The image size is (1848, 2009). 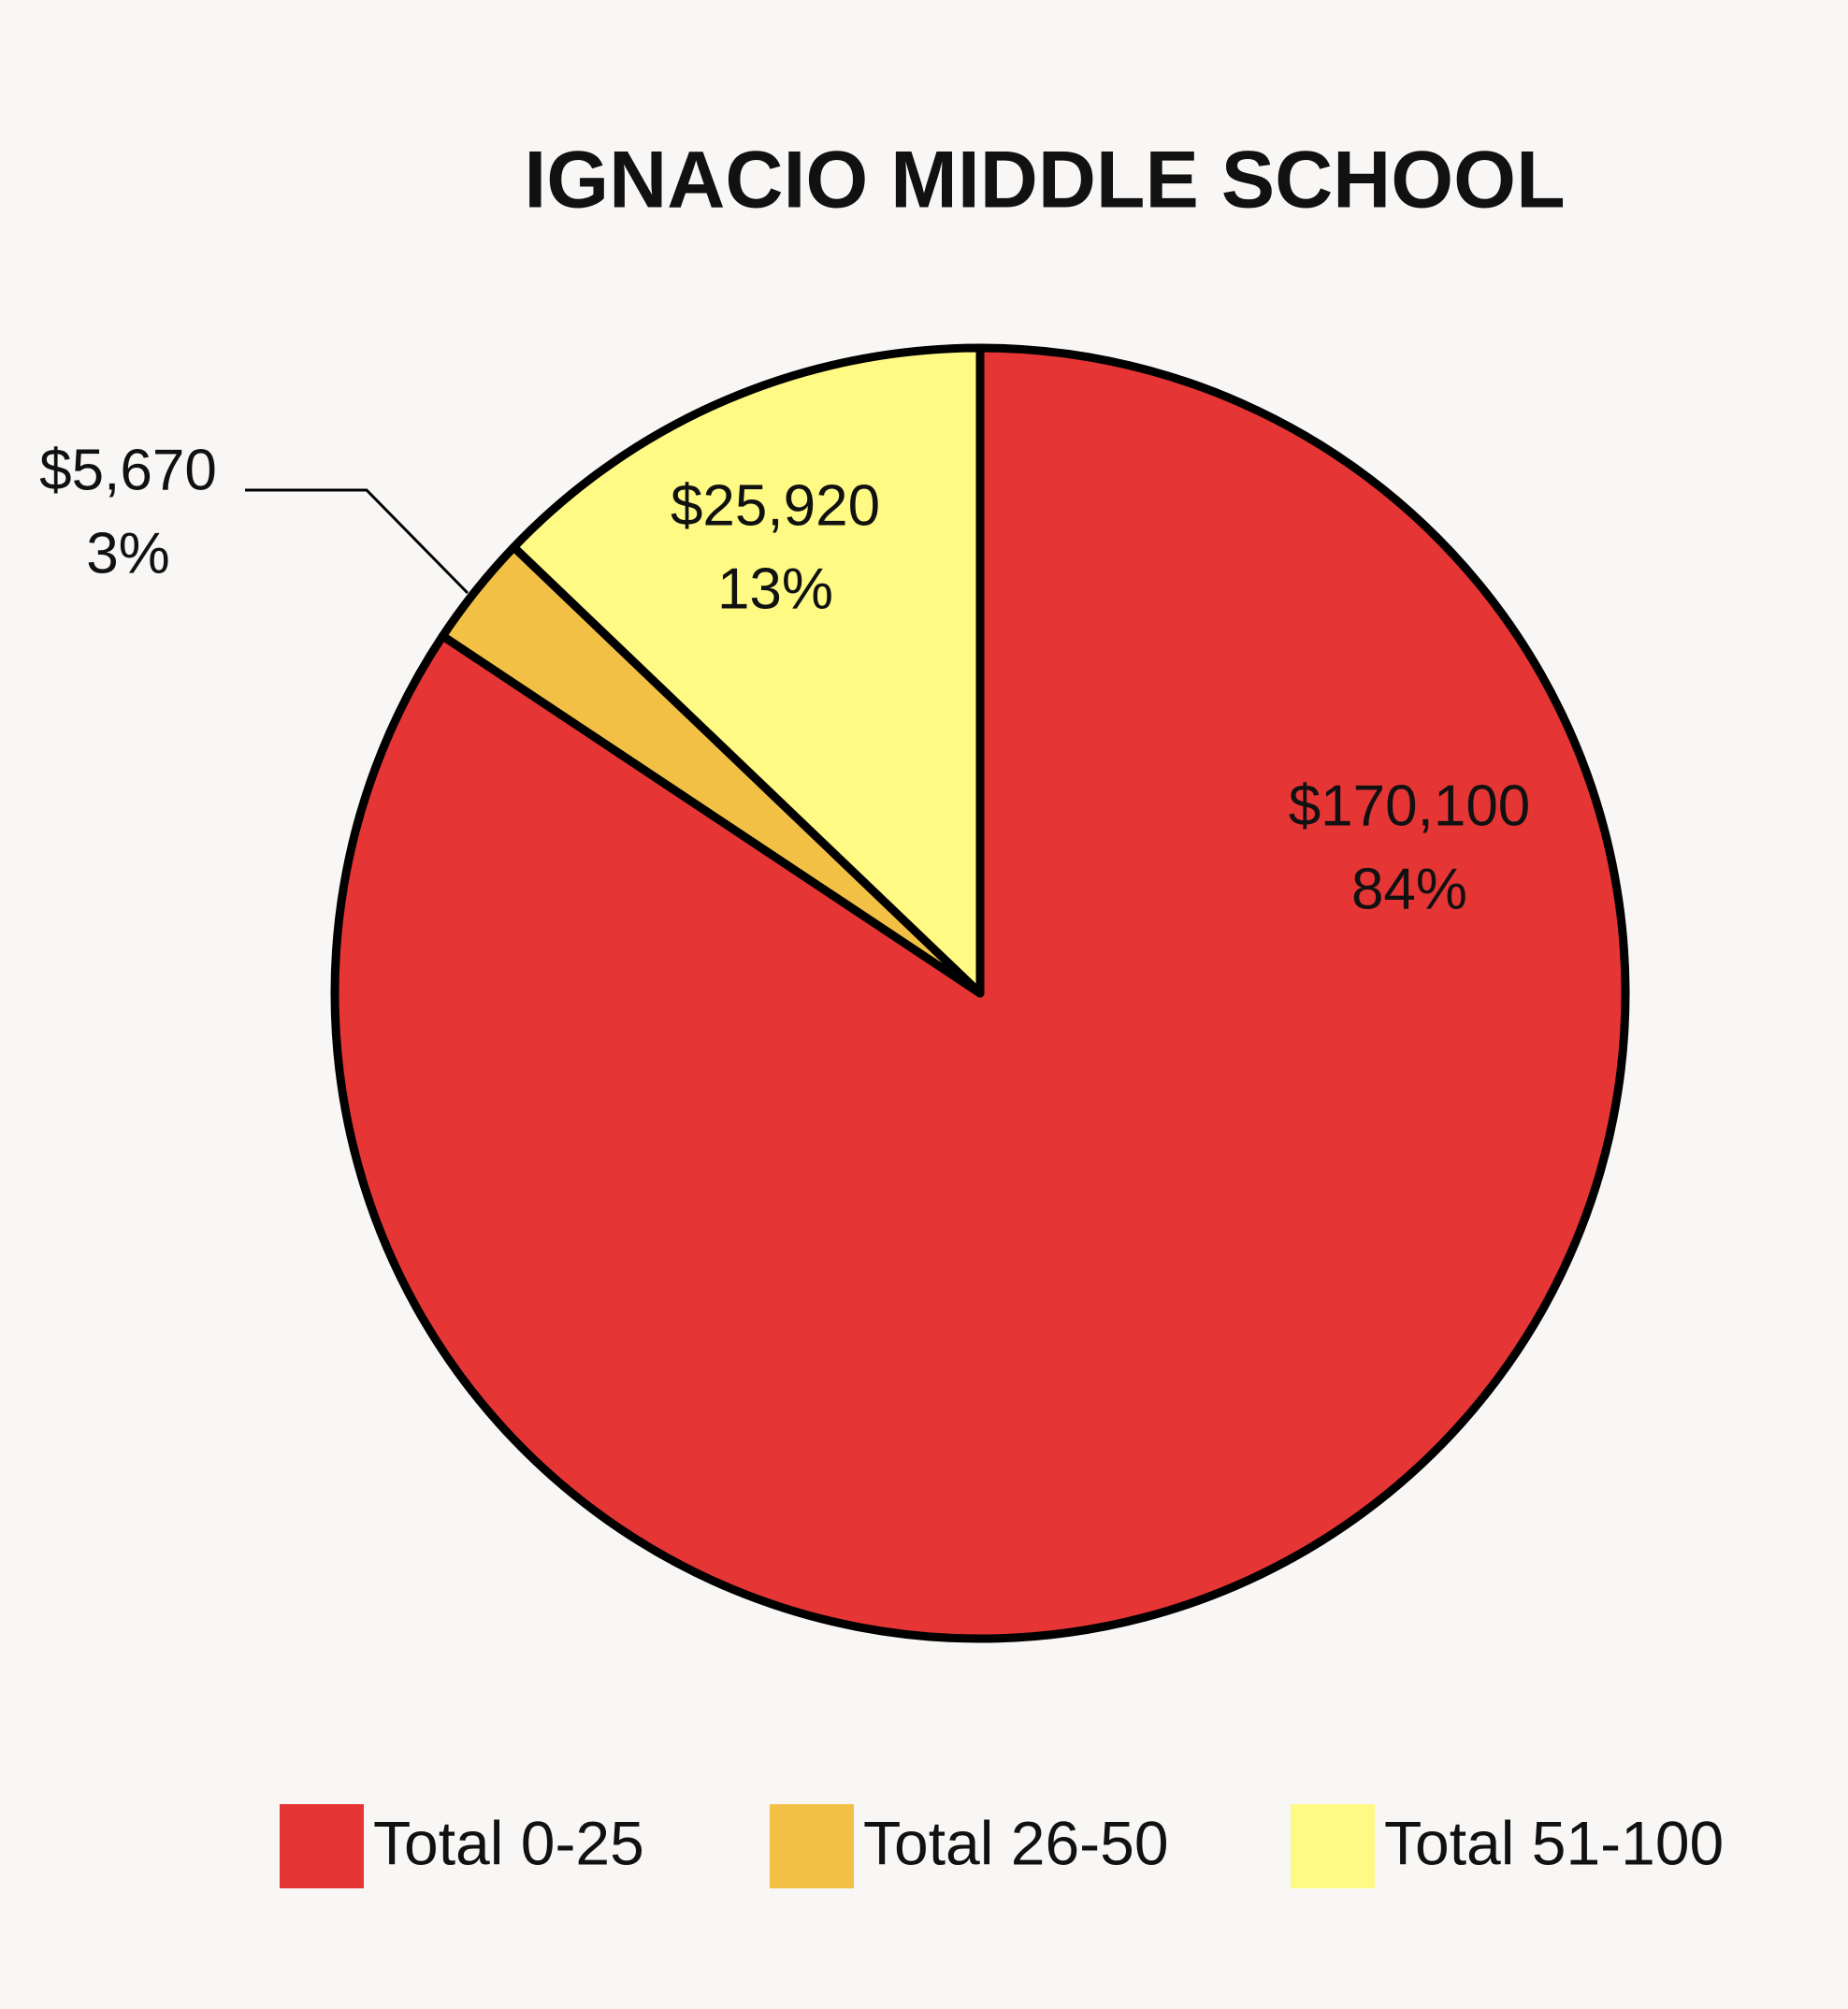 What do you see at coordinates (128, 553) in the screenshot?
I see `percent-label: 3%` at bounding box center [128, 553].